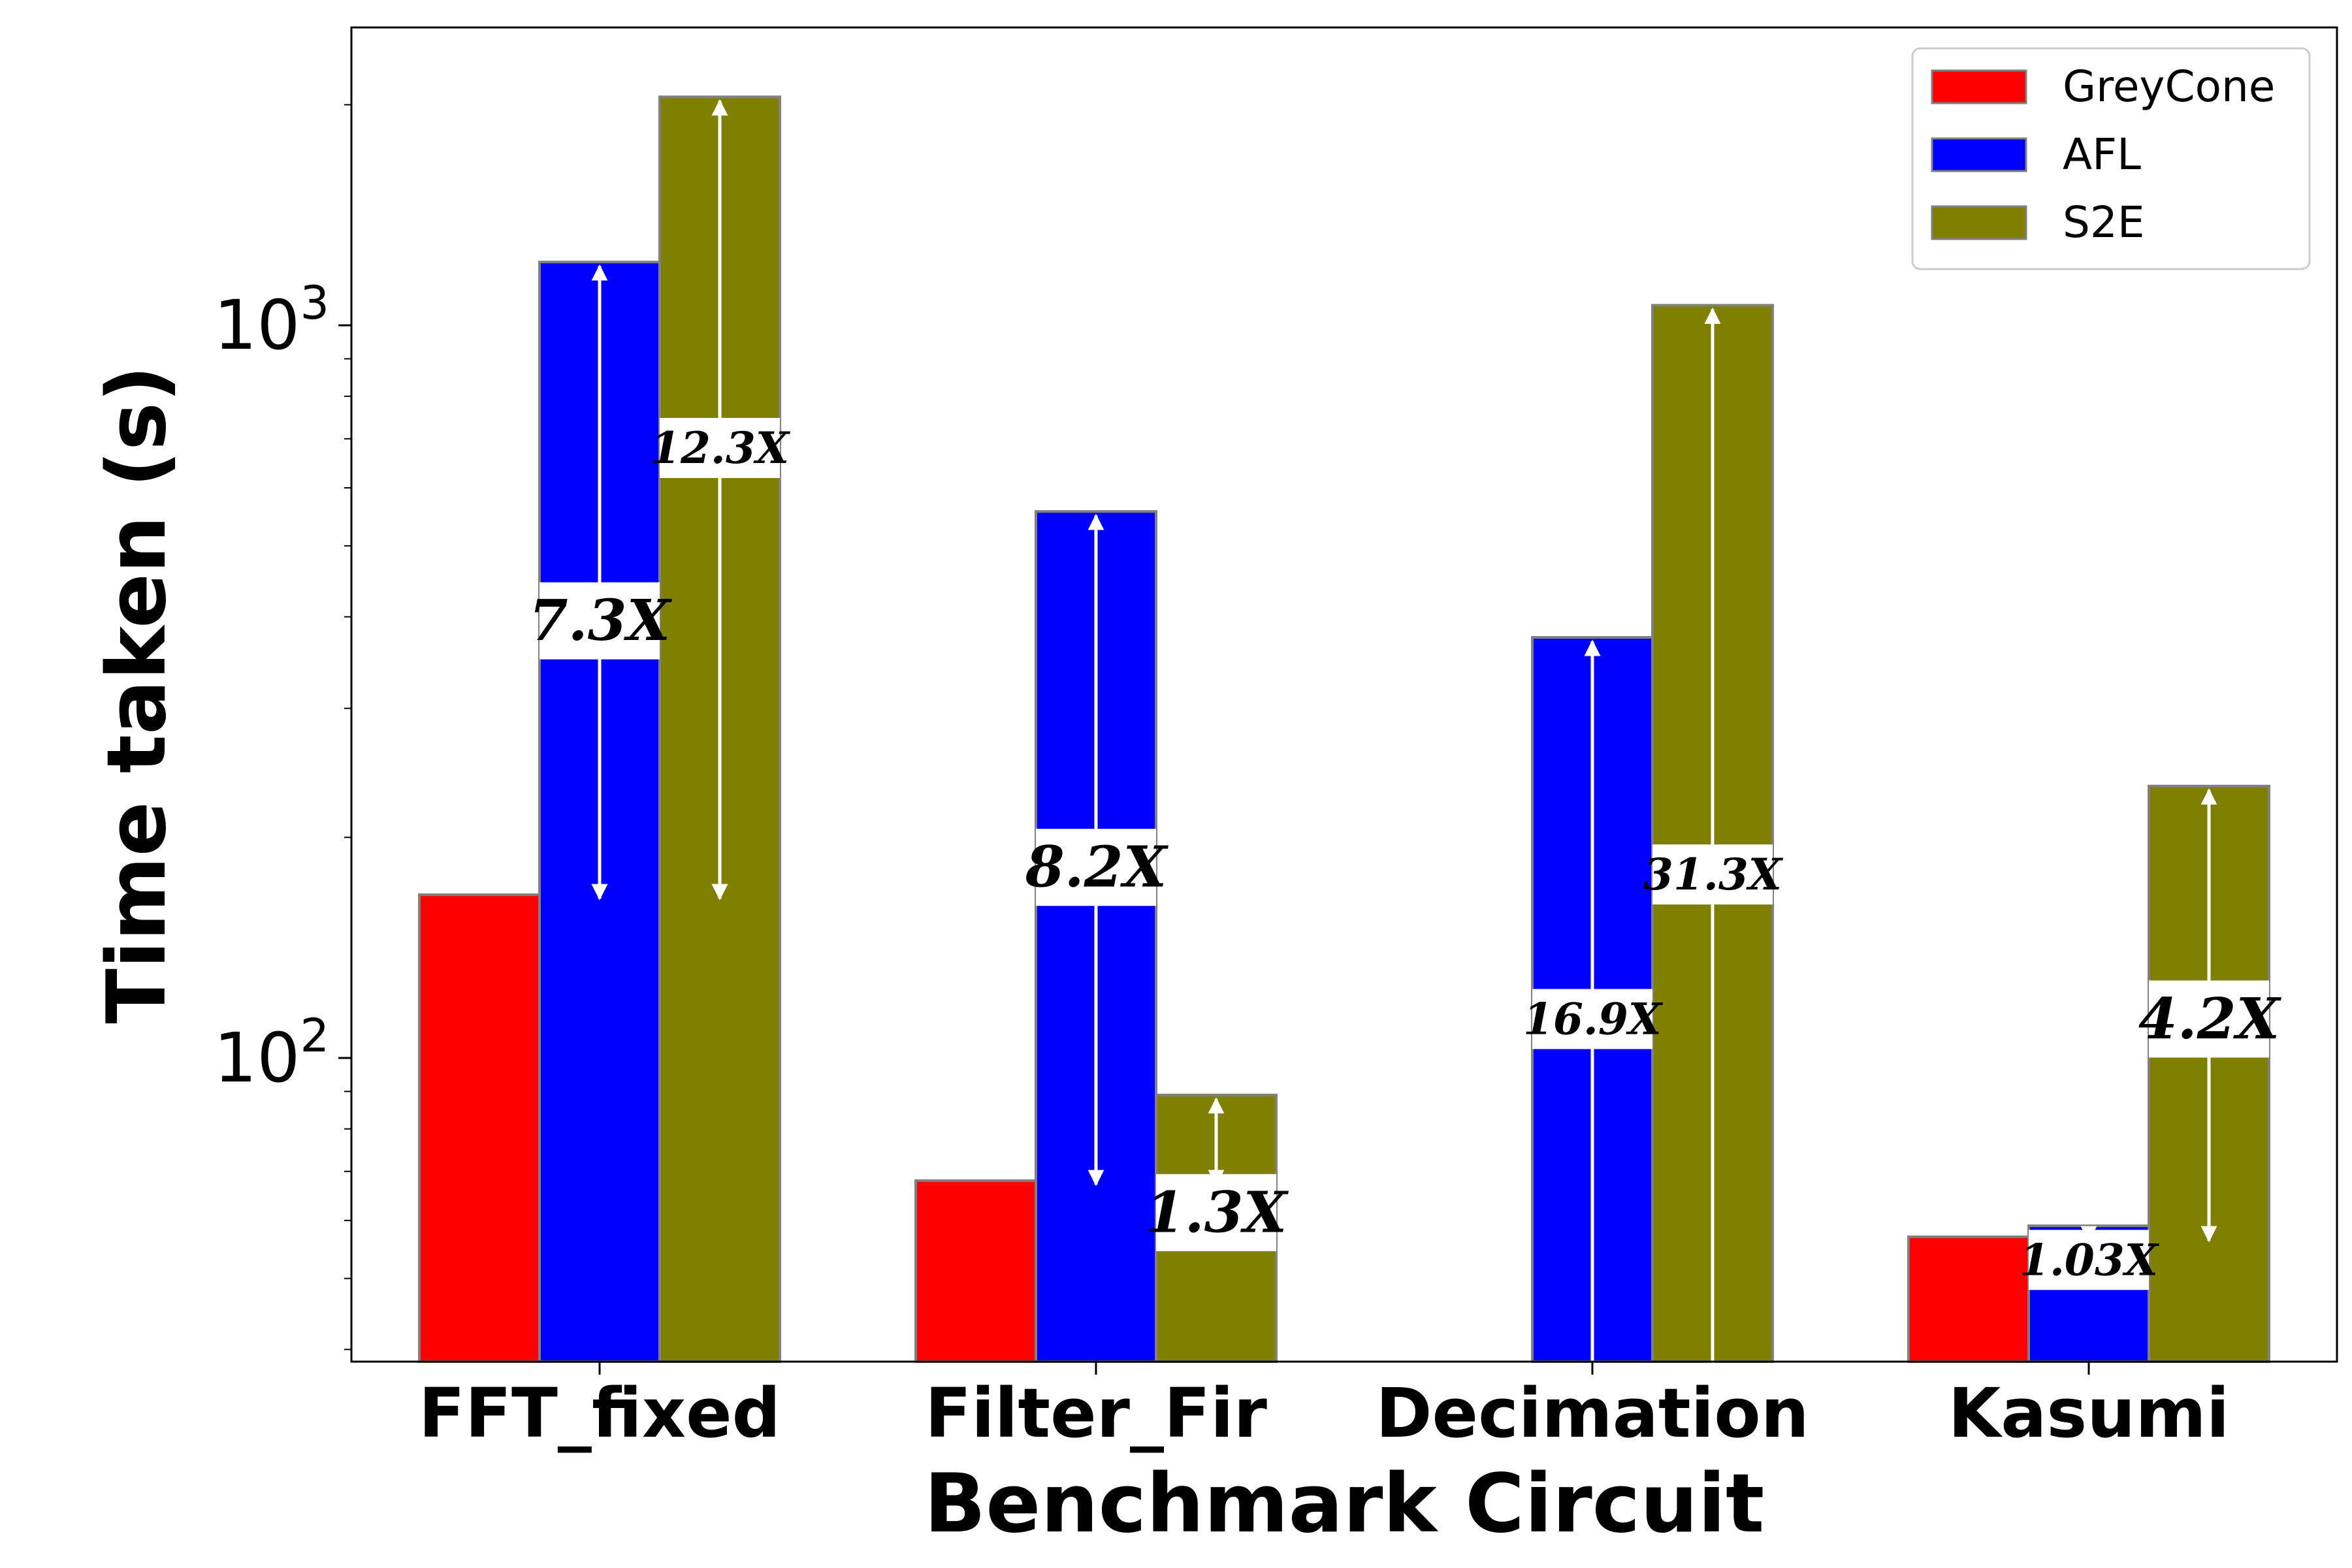  Describe the element at coordinates (1979, 222) in the screenshot. I see `legend-swatch-s2e` at that location.